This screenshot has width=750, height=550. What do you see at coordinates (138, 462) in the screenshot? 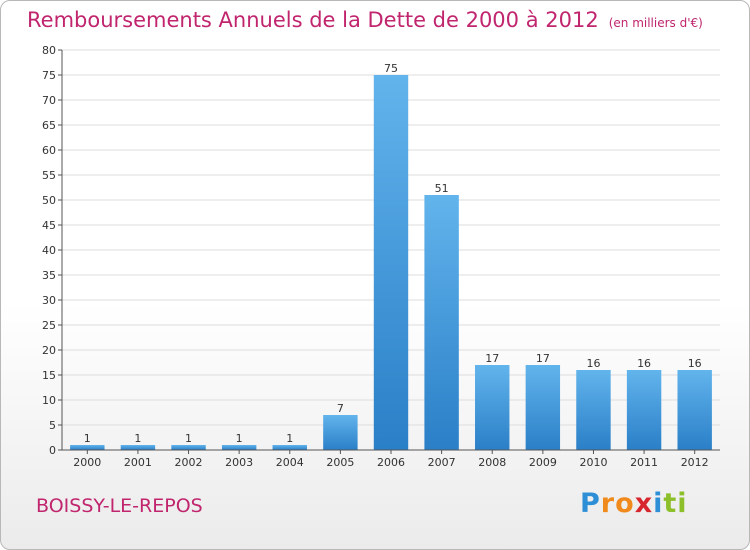
I see `x-tick-label: 2001` at bounding box center [138, 462].